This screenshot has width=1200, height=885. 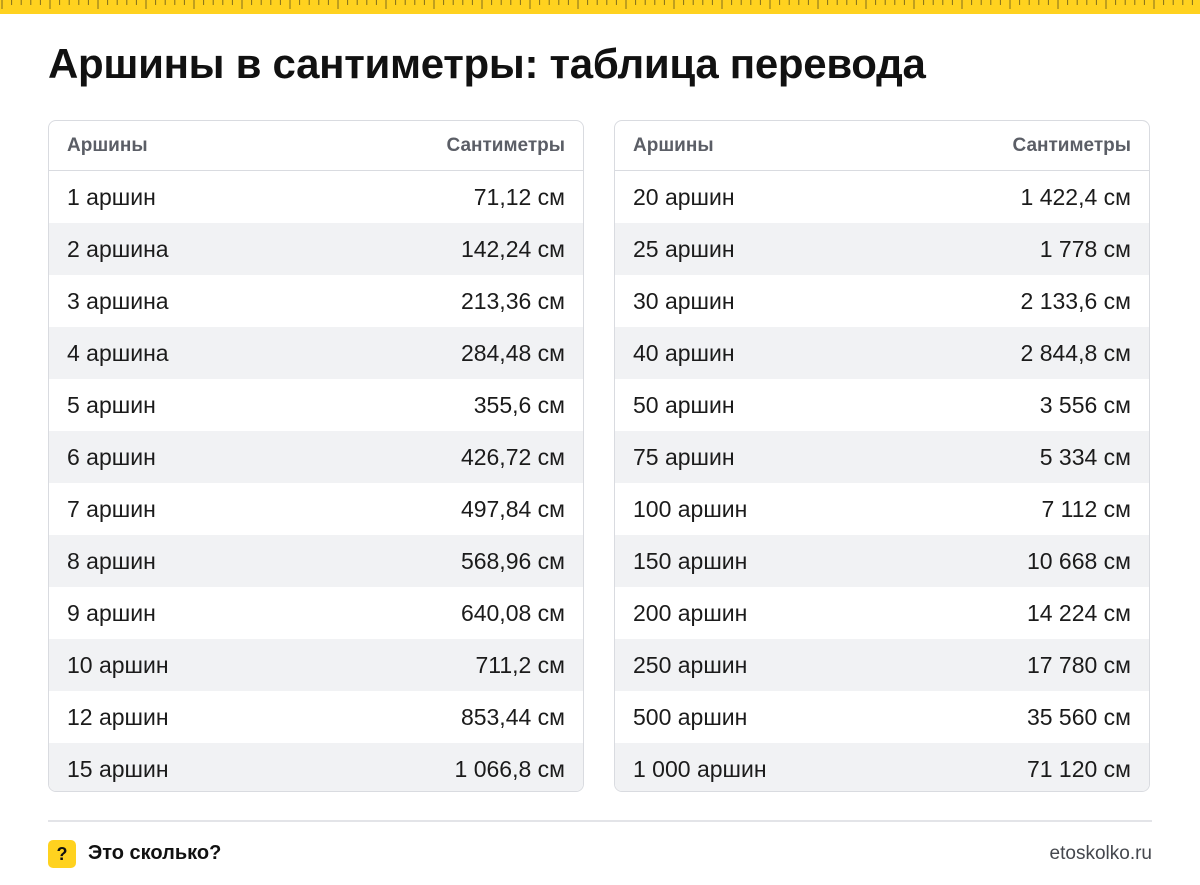 I want to click on arshin-cell: 150 аршин, so click(x=690, y=560).